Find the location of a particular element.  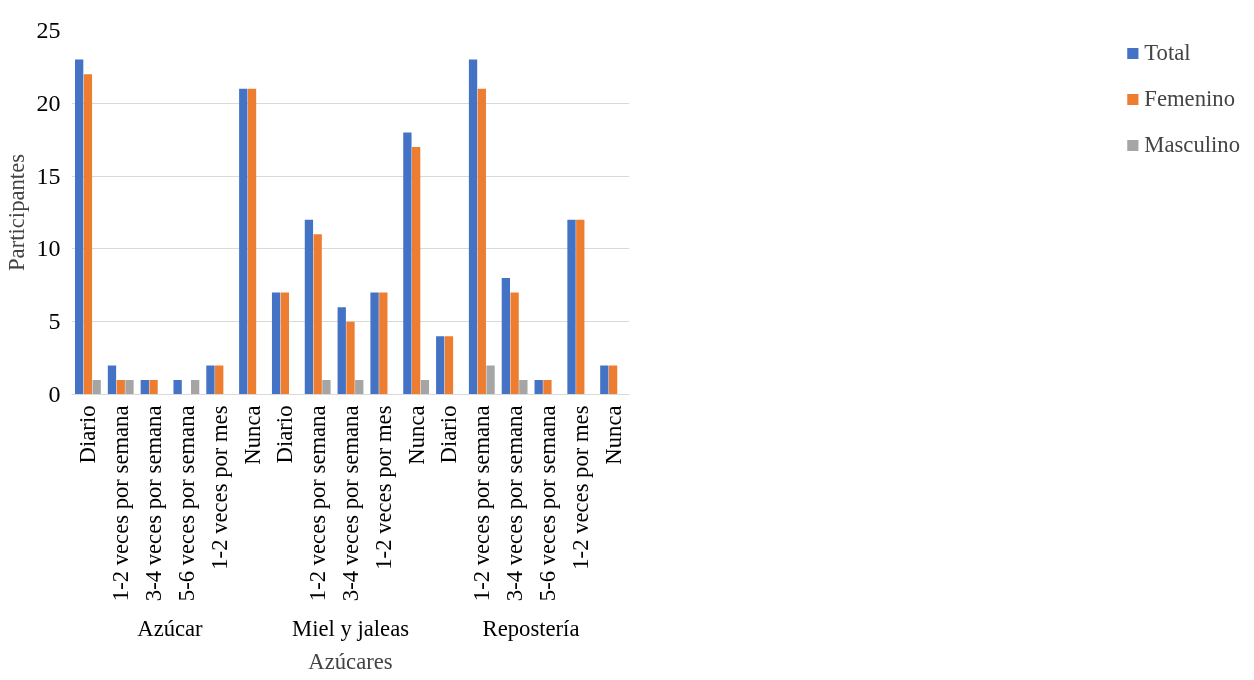

legend-label: Total is located at coordinates (1167, 53).